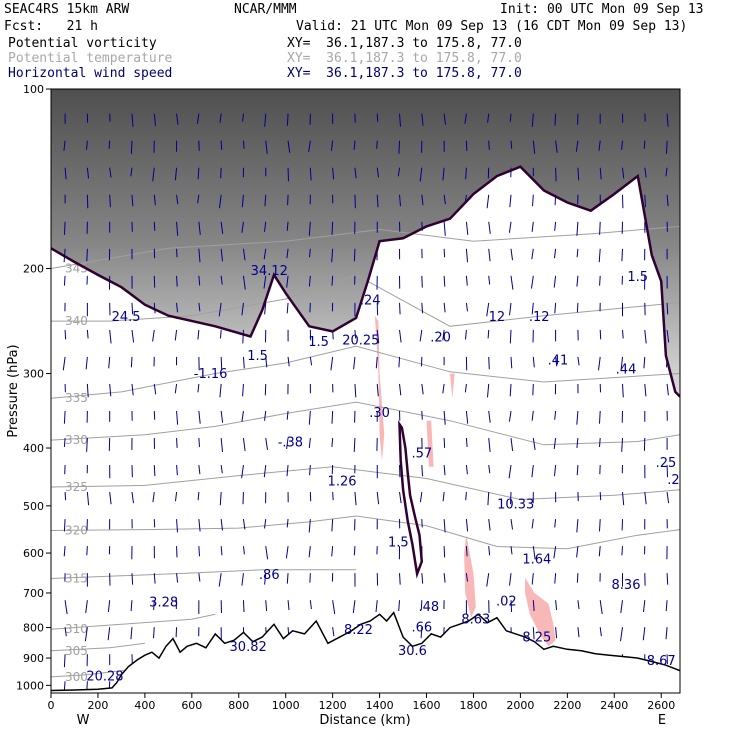 The width and height of the screenshot is (740, 740). I want to click on theta-label: 325, so click(76, 487).